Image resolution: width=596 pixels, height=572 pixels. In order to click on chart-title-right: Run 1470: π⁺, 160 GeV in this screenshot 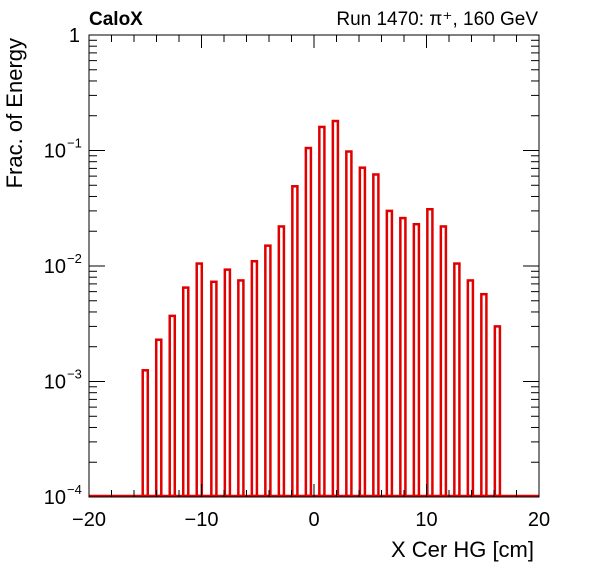, I will do `click(437, 19)`.